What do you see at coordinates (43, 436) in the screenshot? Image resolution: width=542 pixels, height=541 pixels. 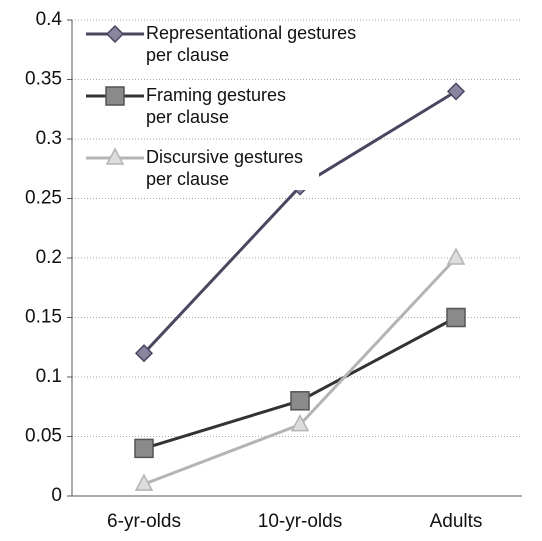 I see `y-tick-label: 0.05` at bounding box center [43, 436].